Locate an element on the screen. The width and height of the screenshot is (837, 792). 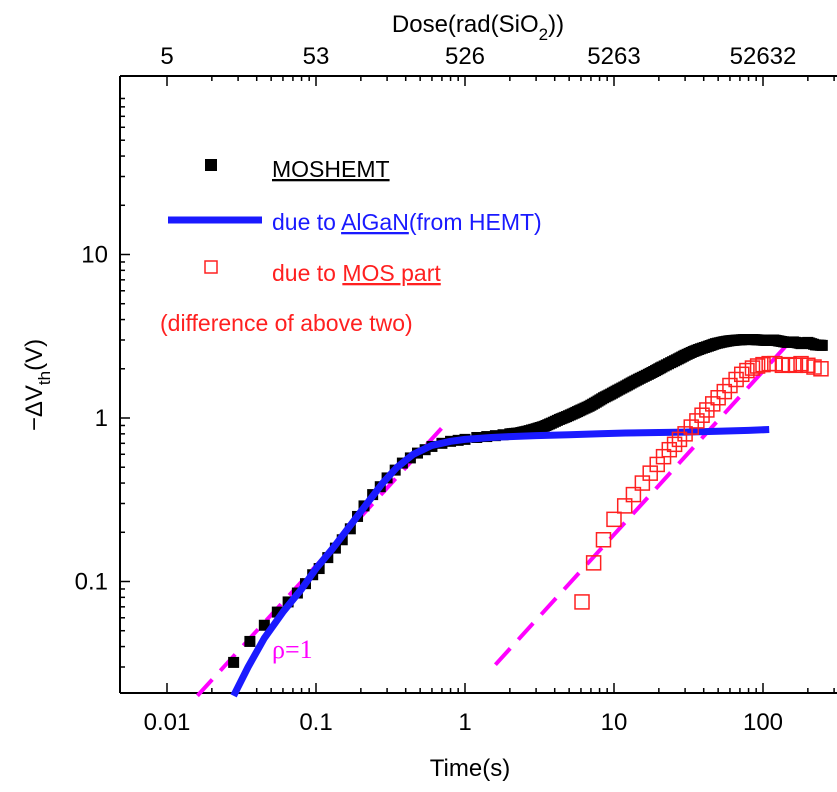
legend-moshemt-label: MOSHEMT is located at coordinates (331, 169).